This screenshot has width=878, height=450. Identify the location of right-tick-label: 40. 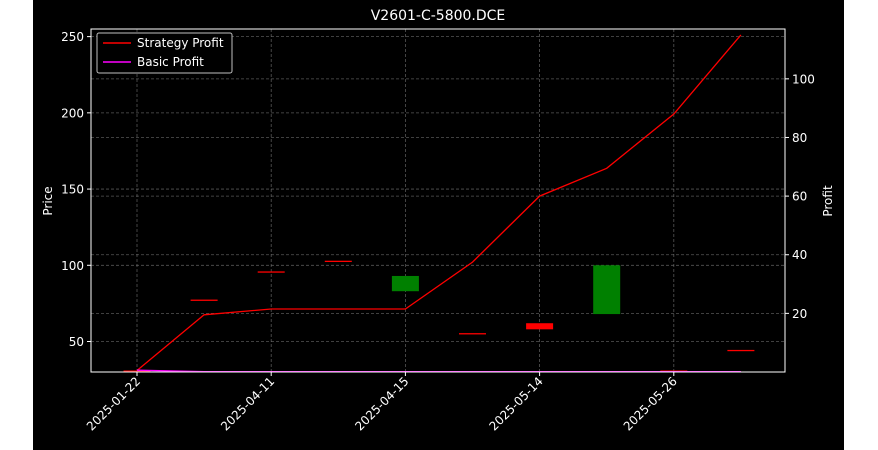
(799, 255).